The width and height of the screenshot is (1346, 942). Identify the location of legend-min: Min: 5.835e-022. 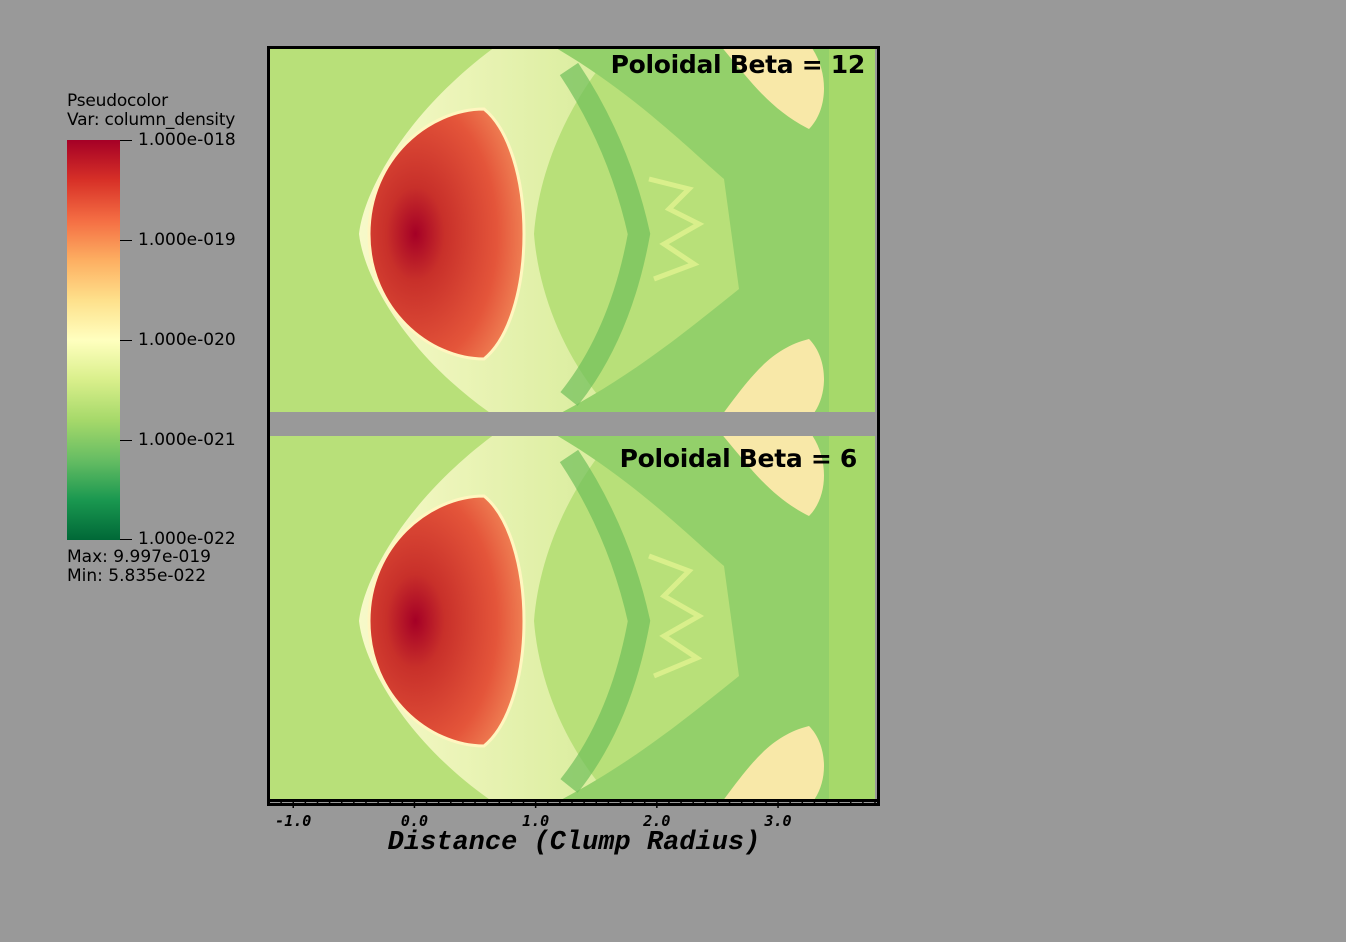
(137, 576).